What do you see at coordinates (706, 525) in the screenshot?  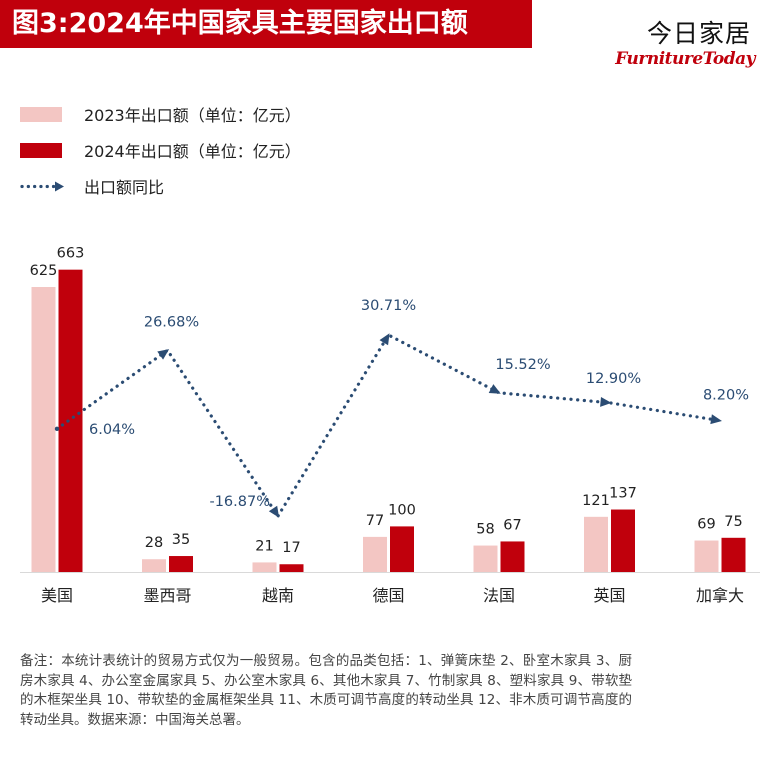 I see `bar-label-2023-6: 69` at bounding box center [706, 525].